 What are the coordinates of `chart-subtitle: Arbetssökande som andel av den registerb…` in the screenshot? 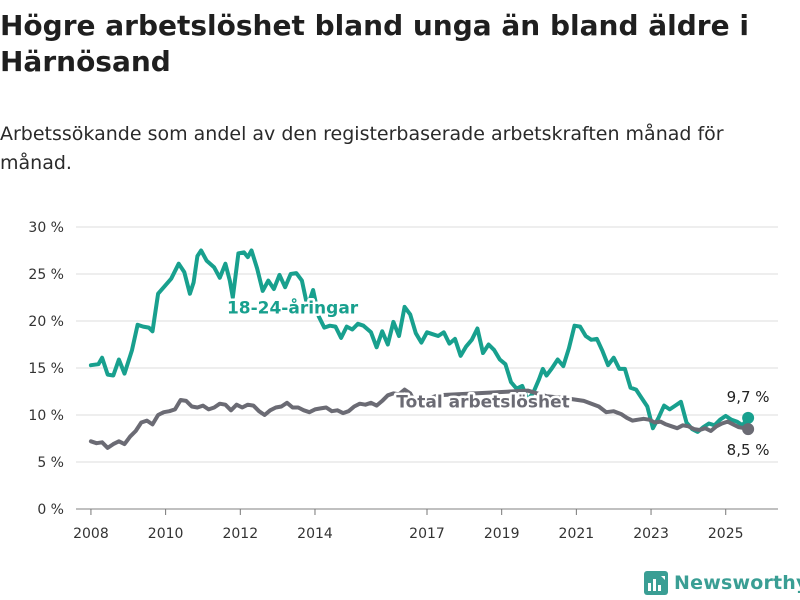 It's located at (362, 148).